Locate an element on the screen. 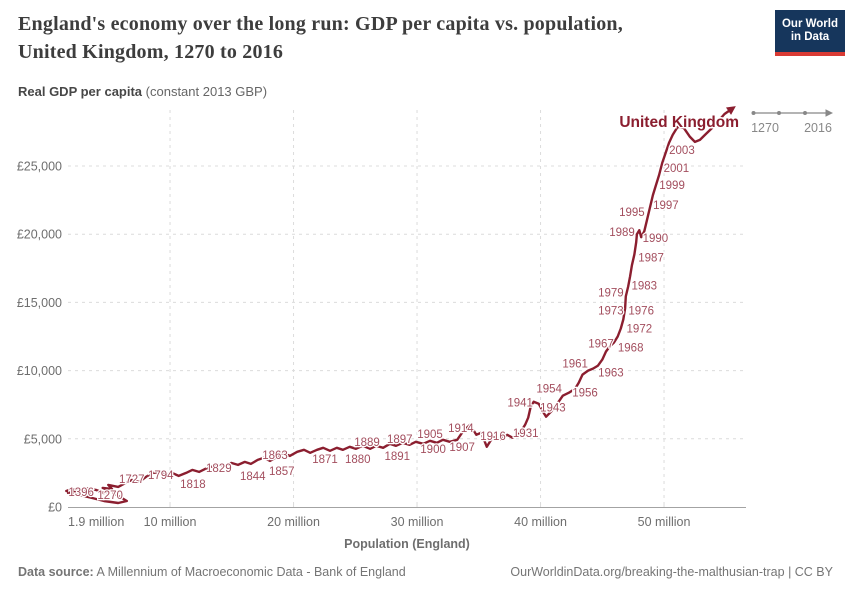  year-label: 1914 is located at coordinates (461, 429).